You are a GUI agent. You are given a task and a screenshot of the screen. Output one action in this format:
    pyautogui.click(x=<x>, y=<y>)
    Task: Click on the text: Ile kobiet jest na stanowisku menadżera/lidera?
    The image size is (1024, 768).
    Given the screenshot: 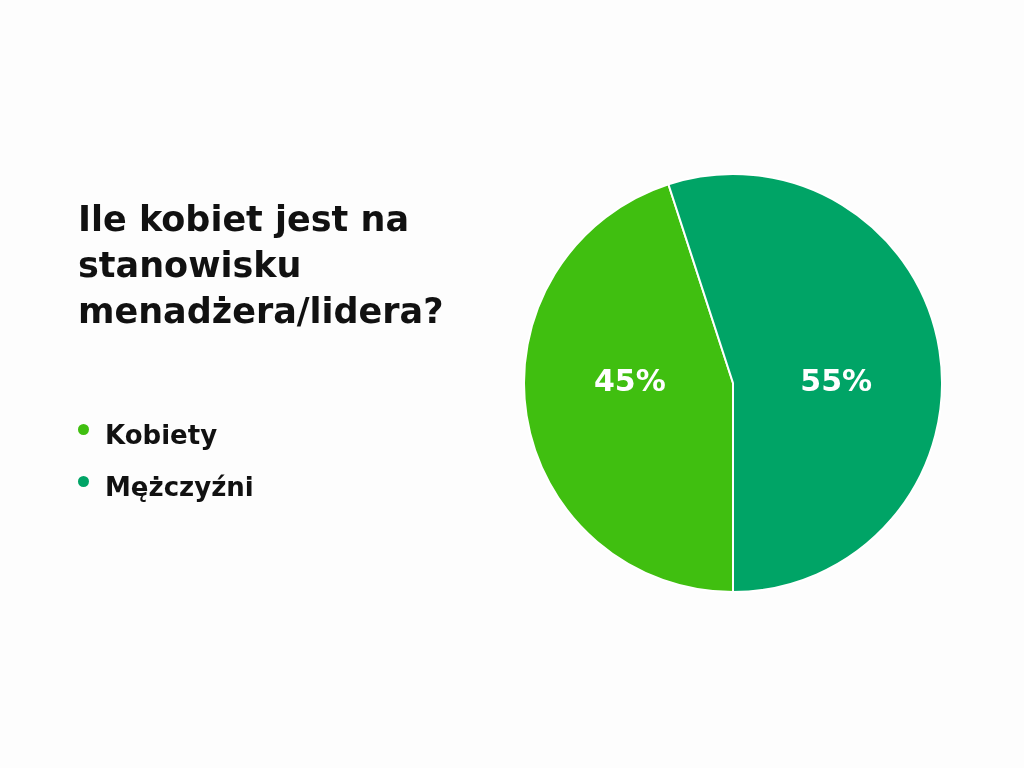 What is the action you would take?
    pyautogui.click(x=261, y=265)
    